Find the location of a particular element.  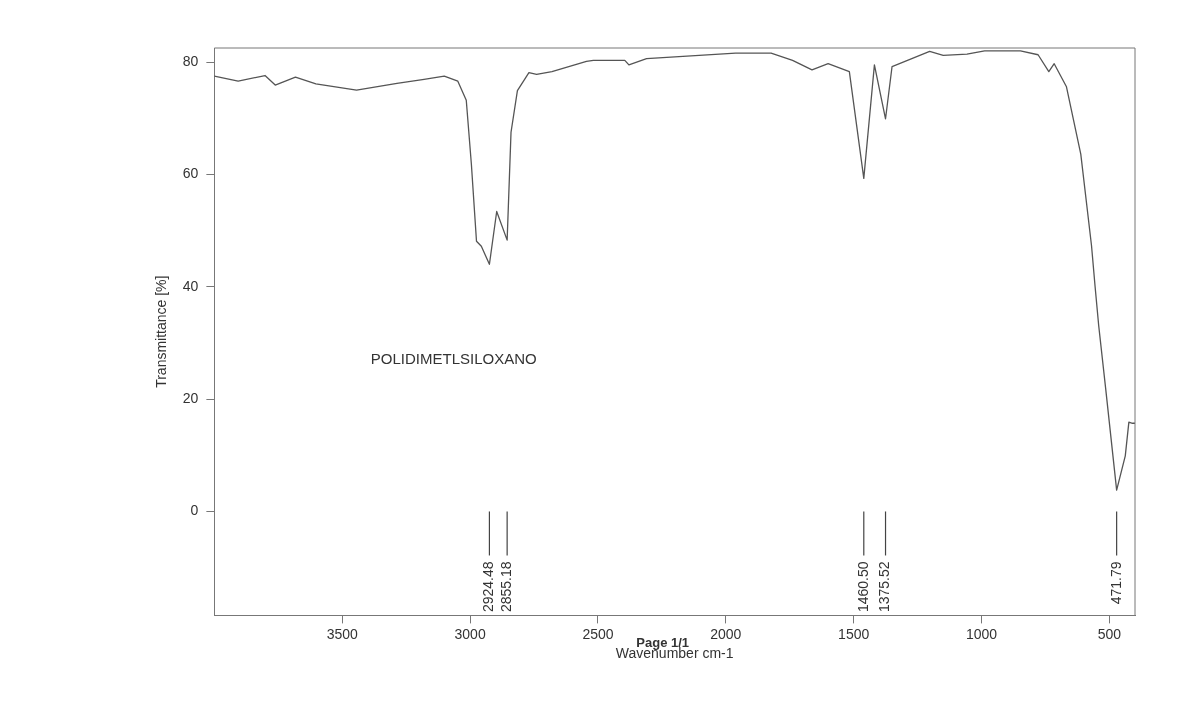

annotation: 471.79 is located at coordinates (1115, 583).